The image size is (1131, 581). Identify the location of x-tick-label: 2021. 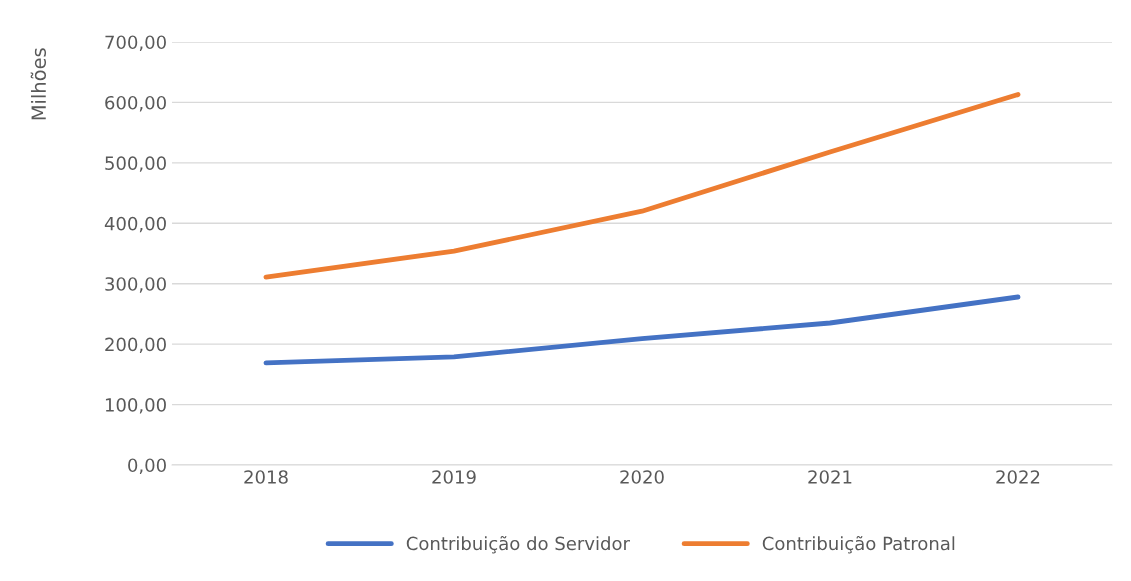
(830, 477).